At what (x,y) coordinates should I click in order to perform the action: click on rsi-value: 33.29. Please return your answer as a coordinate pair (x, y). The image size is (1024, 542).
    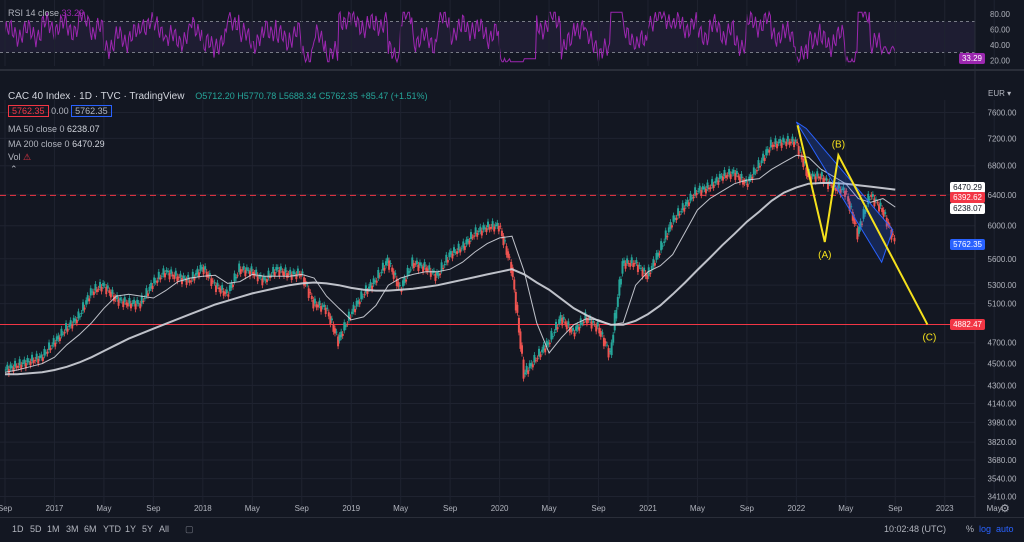
    Looking at the image, I should click on (73, 13).